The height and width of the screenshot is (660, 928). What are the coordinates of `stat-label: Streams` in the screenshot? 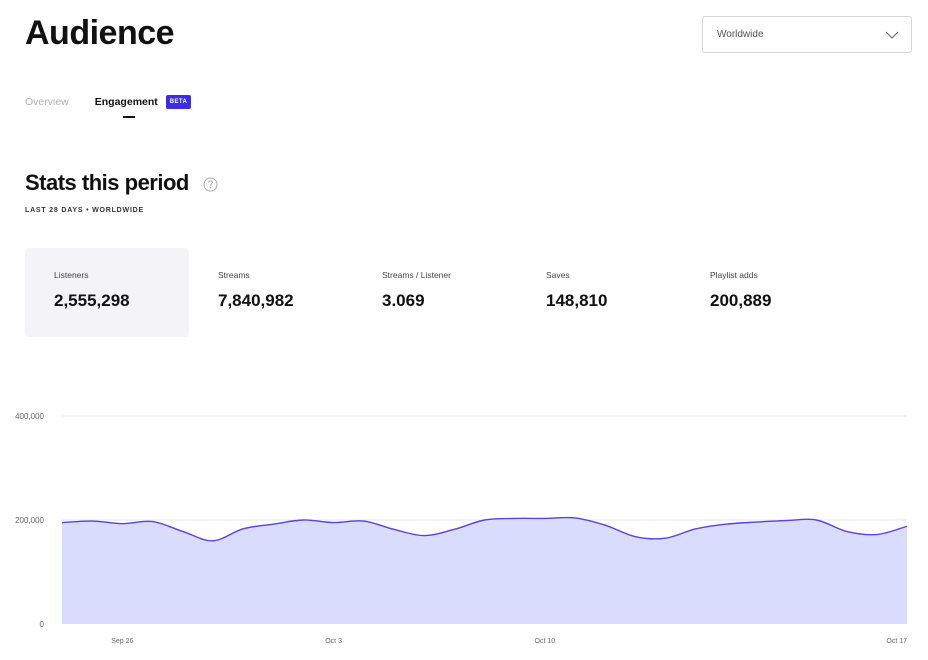 It's located at (234, 275).